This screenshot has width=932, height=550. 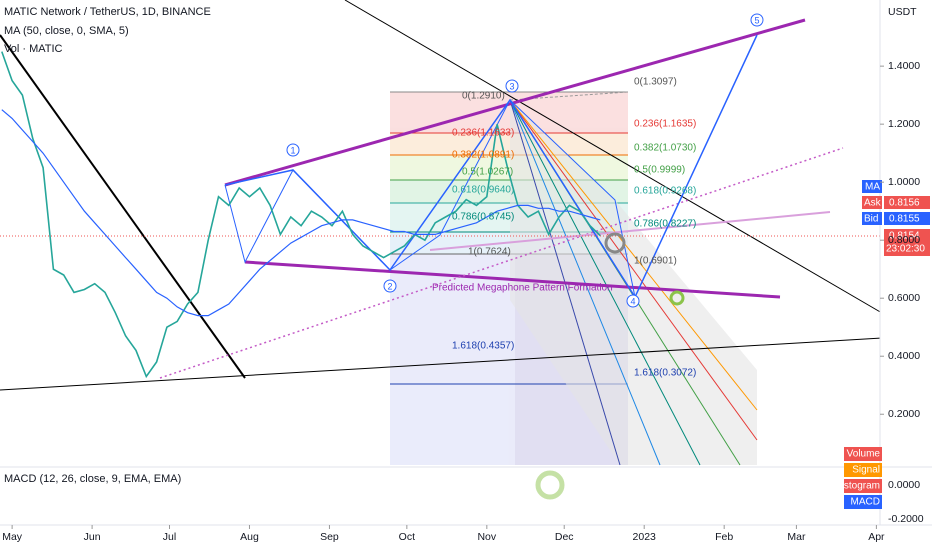 What do you see at coordinates (483, 155) in the screenshot?
I see `fib-label: 0.382(1.0891)` at bounding box center [483, 155].